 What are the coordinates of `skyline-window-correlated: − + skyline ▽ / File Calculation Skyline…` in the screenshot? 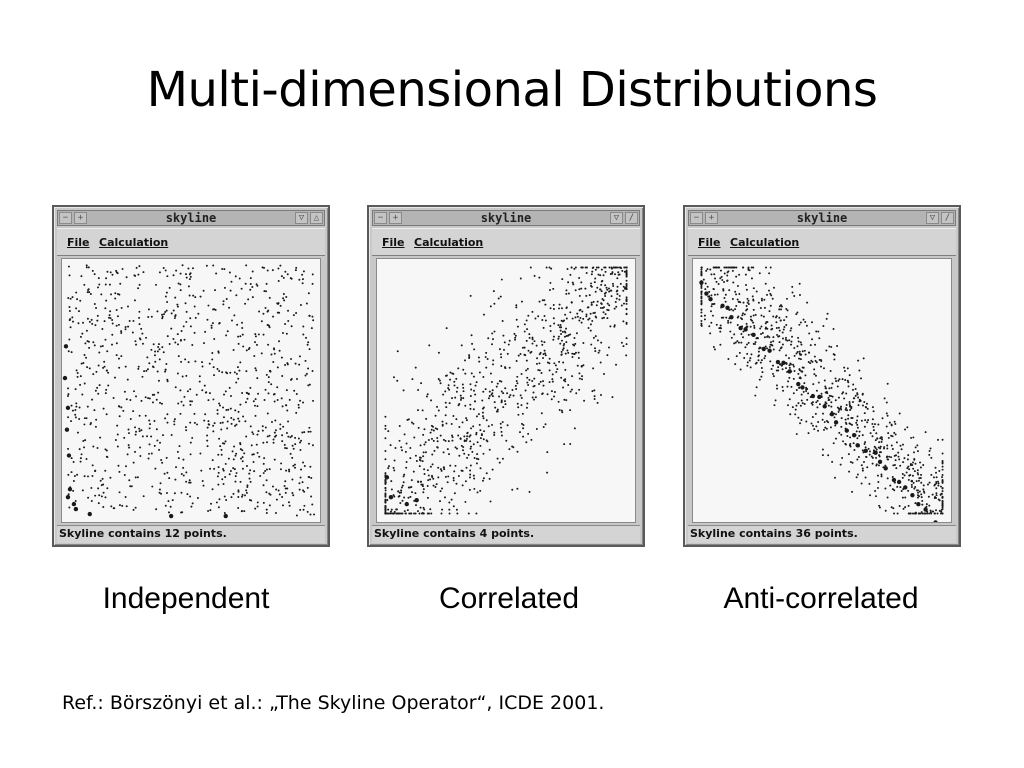 It's located at (506, 376).